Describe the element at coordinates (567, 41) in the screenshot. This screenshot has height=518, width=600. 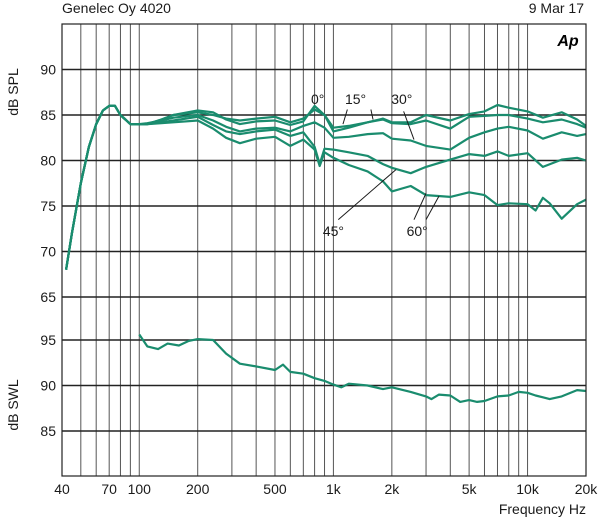
I see `ap-logo: Ap` at that location.